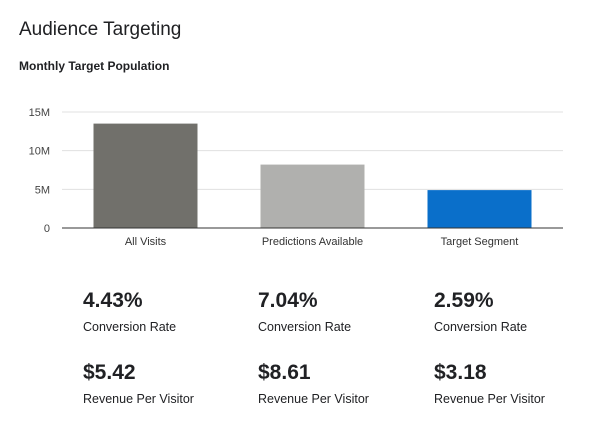 The height and width of the screenshot is (428, 606). I want to click on y-tick-label: 10M, so click(39, 152).